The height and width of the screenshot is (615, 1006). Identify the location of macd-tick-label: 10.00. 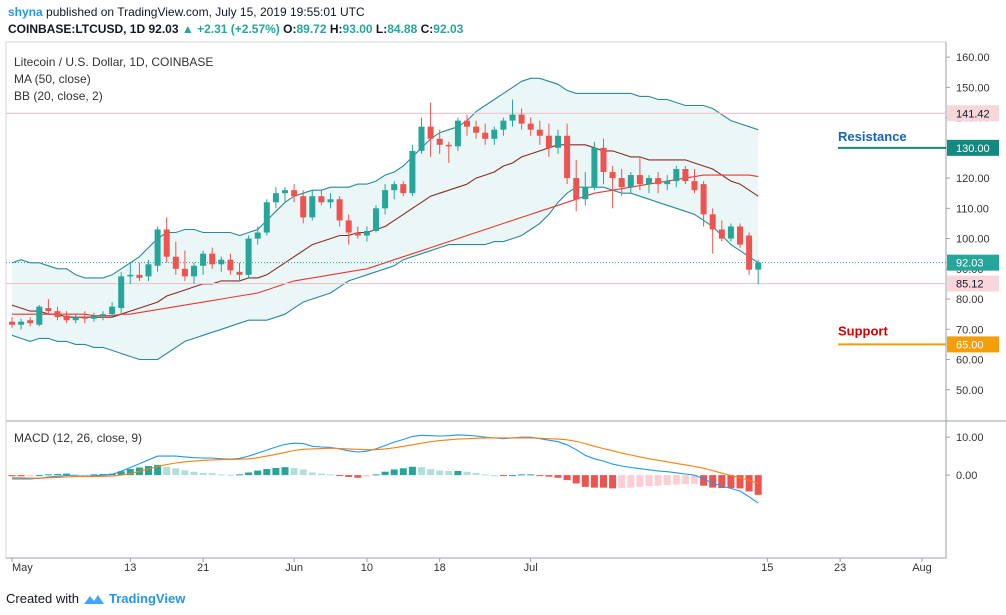
(970, 438).